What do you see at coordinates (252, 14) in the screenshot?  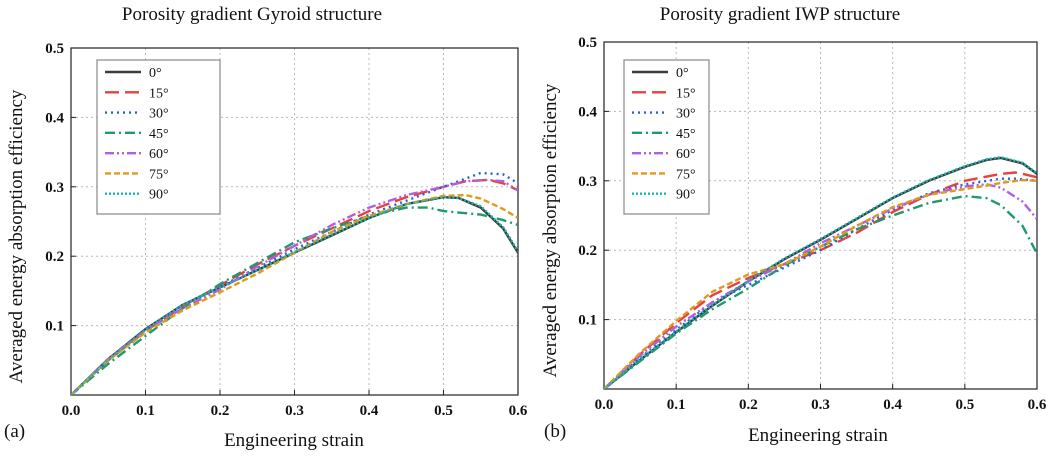 I see `chart-title: Porosity gradient Gyroid structure` at bounding box center [252, 14].